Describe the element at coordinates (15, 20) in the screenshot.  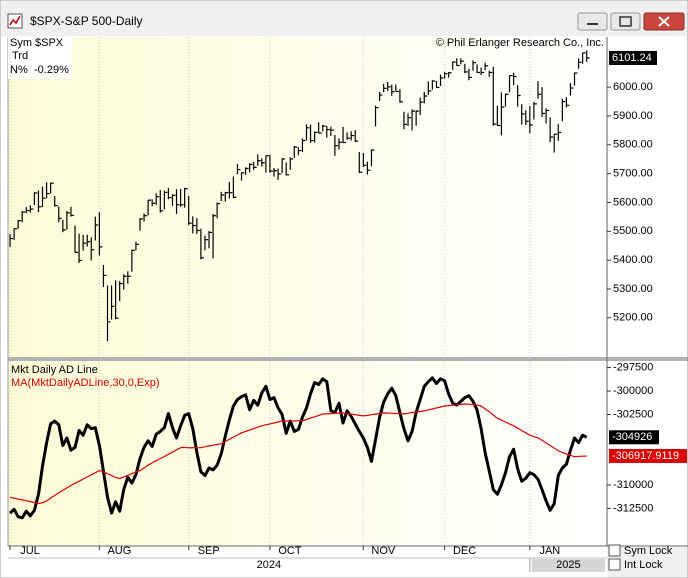
I see `window-icon-glyph` at that location.